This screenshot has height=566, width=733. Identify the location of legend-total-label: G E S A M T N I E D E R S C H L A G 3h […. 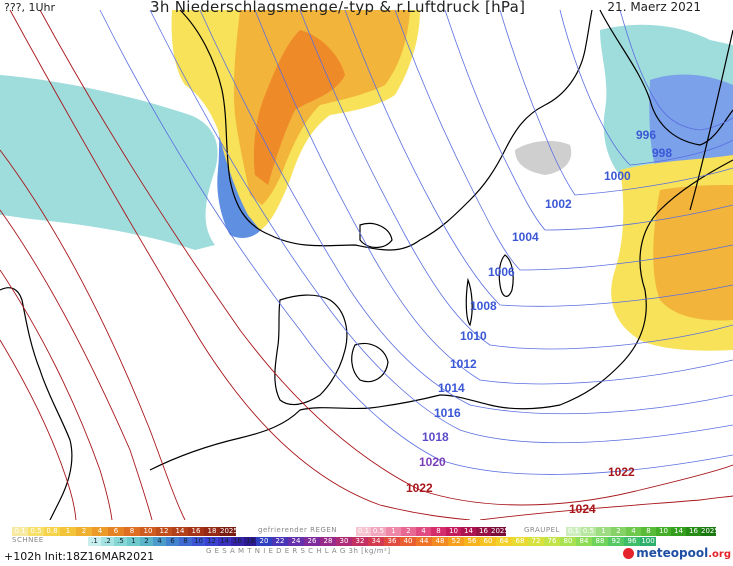
(298, 551).